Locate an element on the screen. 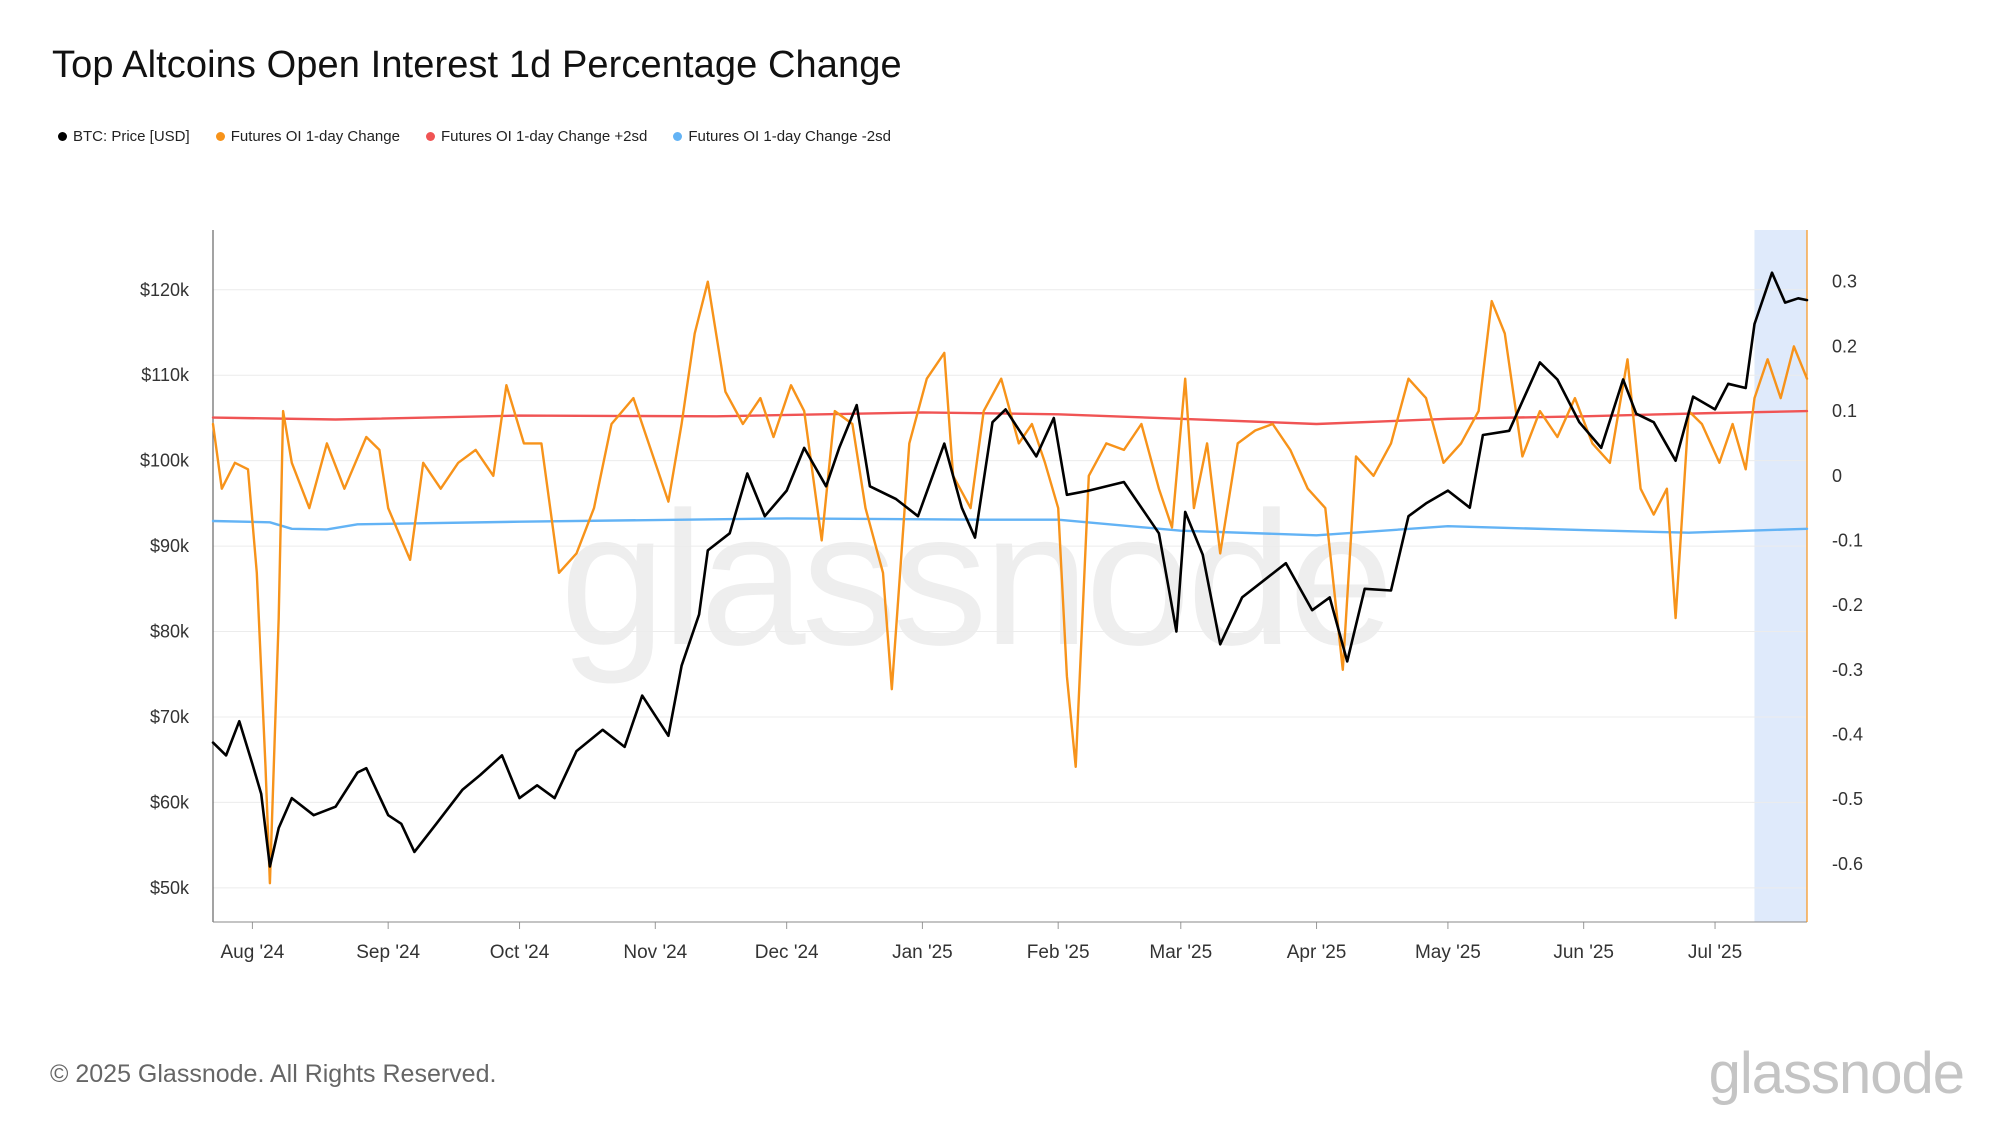 This screenshot has width=2000, height=1125. x-tick-label: Jan '25 is located at coordinates (922, 952).